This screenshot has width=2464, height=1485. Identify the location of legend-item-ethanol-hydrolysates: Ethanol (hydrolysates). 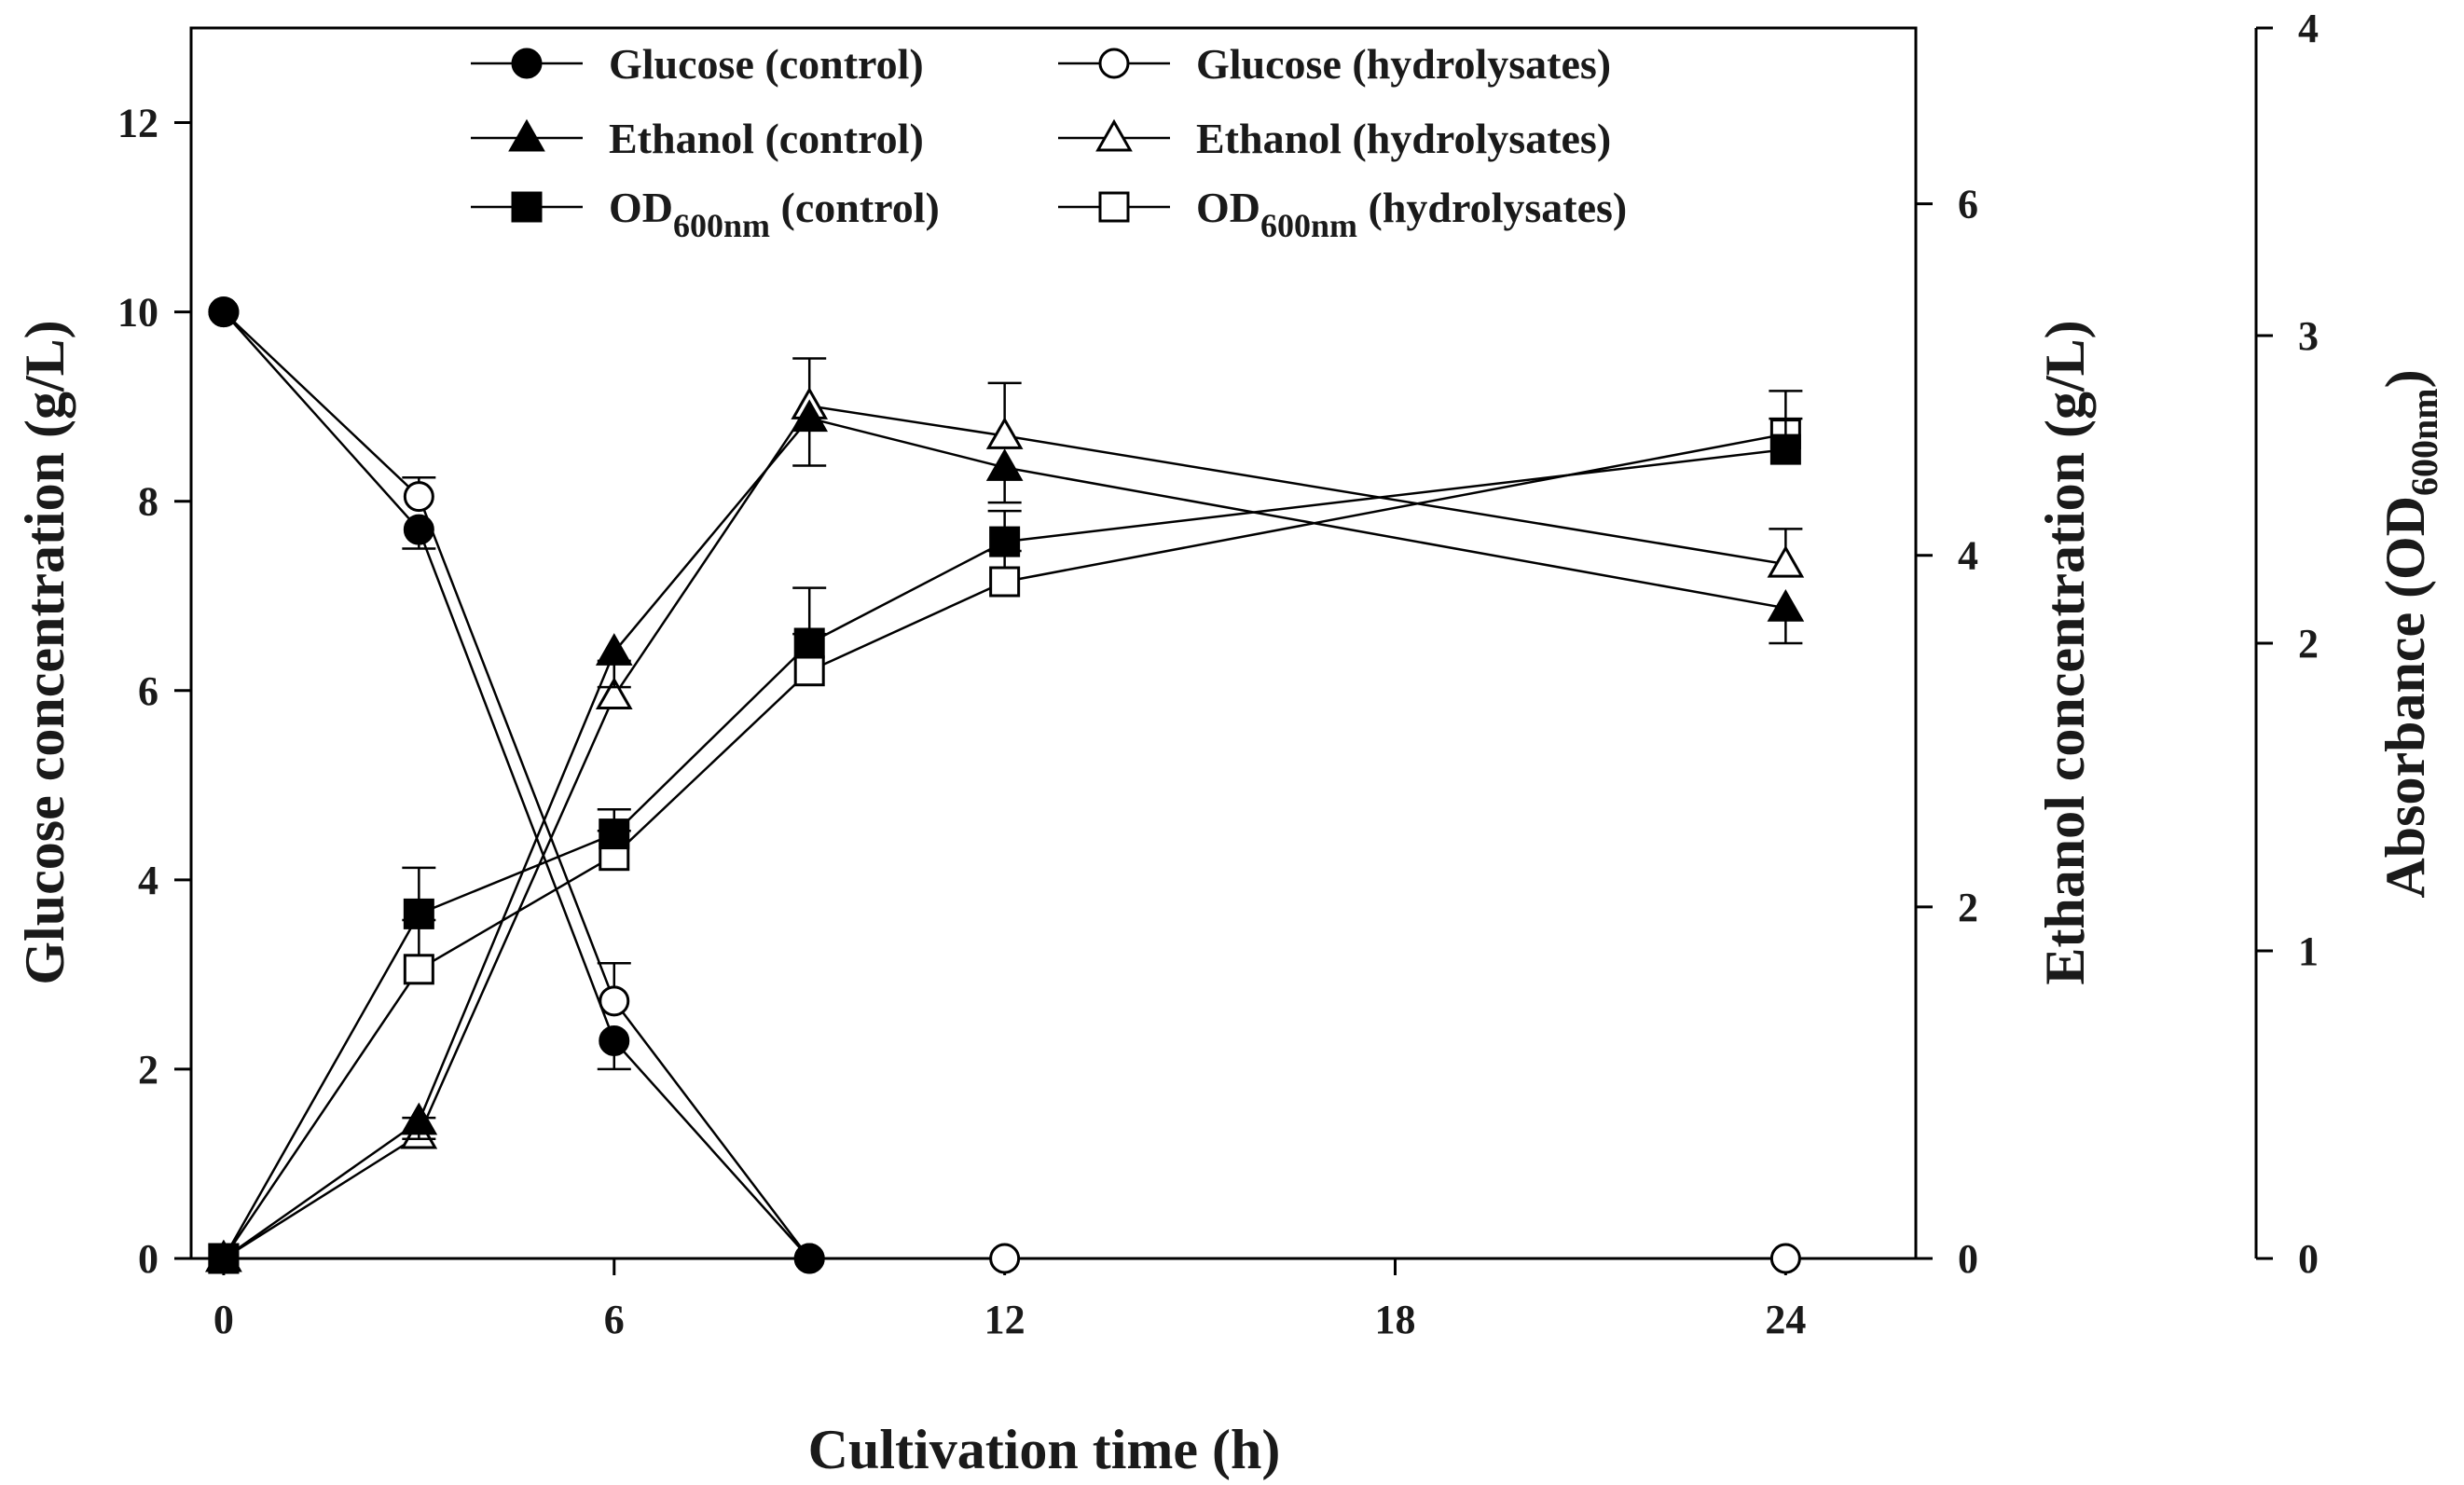
(1334, 138).